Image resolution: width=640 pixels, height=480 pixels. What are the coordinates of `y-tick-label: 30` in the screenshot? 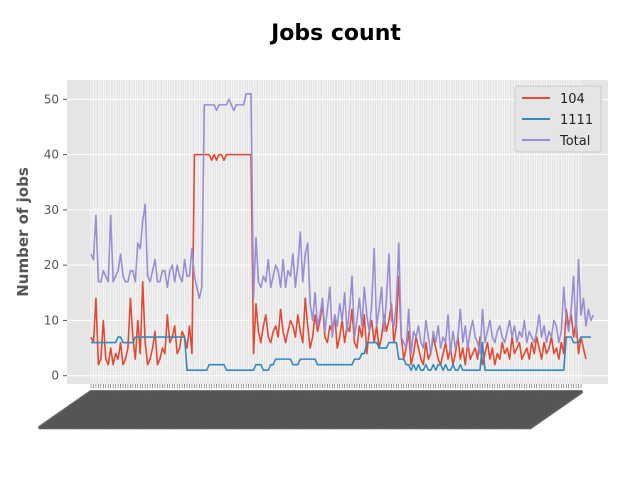 It's located at (51, 210).